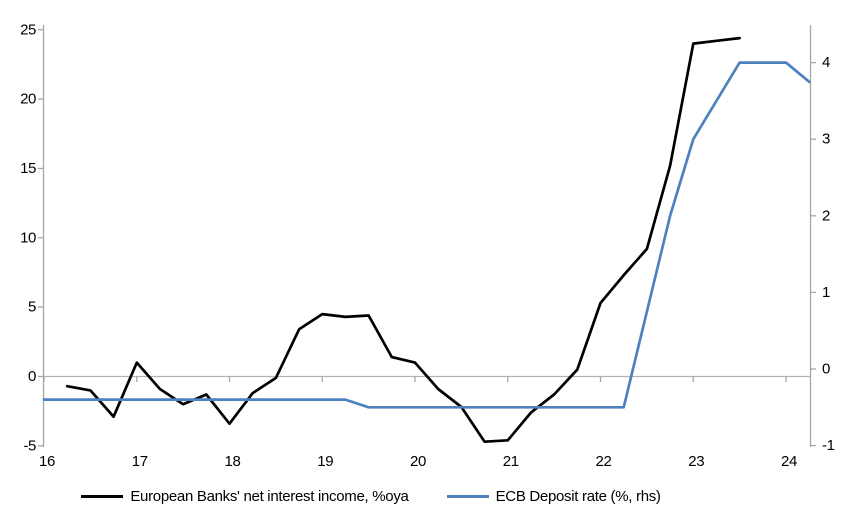  Describe the element at coordinates (511, 461) in the screenshot. I see `x-axis-tick-label: 21` at that location.